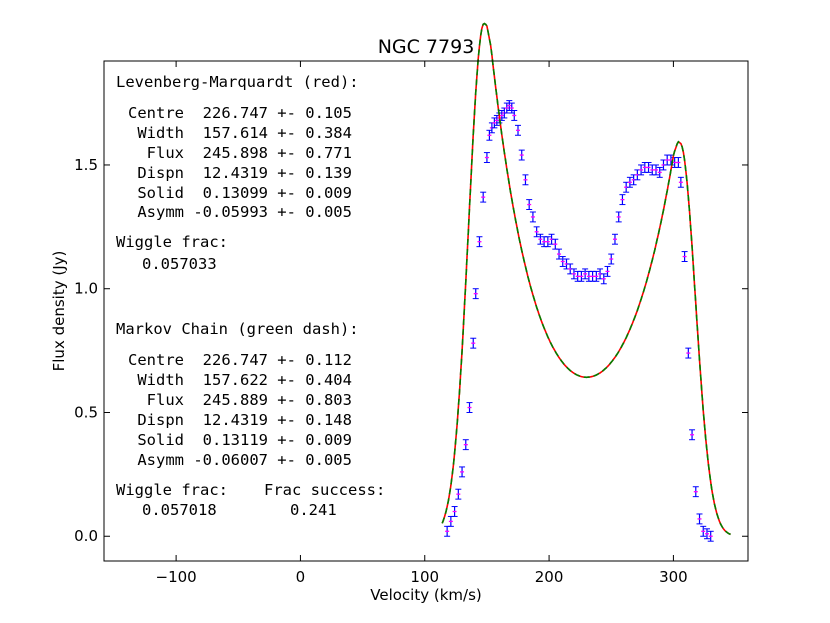  Describe the element at coordinates (86, 536) in the screenshot. I see `y-tick-label: 0.0` at that location.